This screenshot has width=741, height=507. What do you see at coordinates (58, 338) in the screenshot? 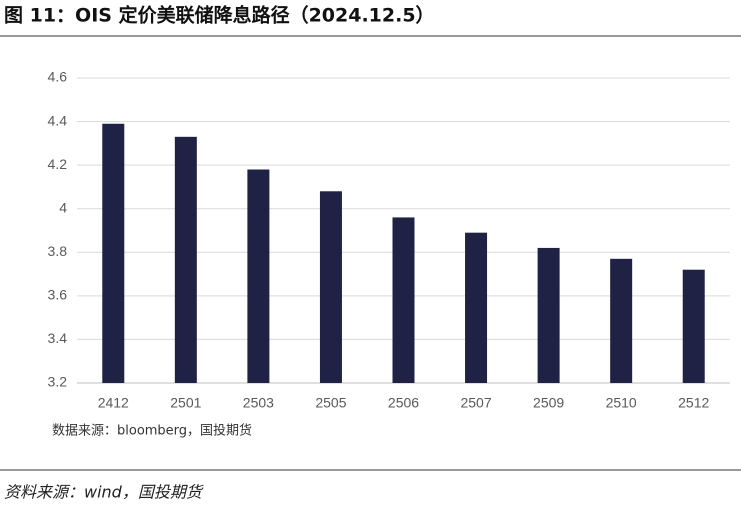
I see `y-tick-label: 3.4` at bounding box center [58, 338].